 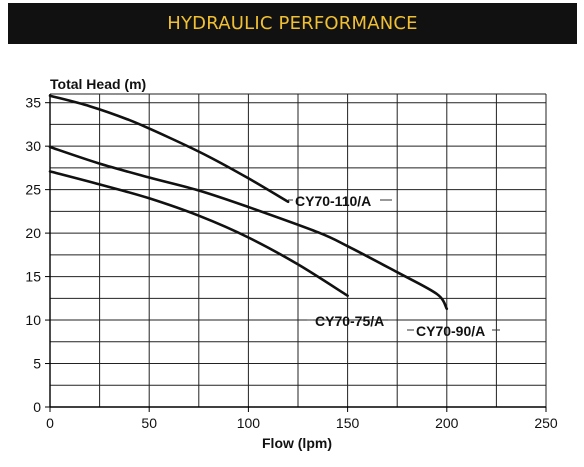 I want to click on y-tick-label: 15, so click(x=33, y=277).